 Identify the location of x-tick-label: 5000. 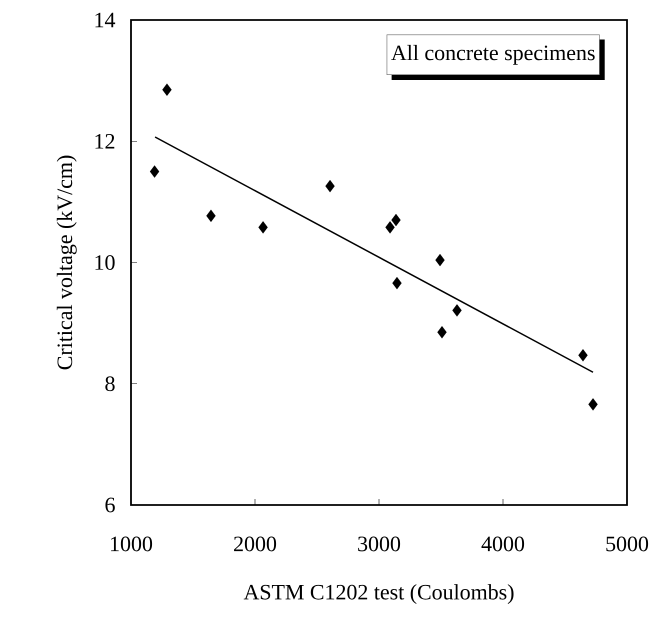
(627, 544).